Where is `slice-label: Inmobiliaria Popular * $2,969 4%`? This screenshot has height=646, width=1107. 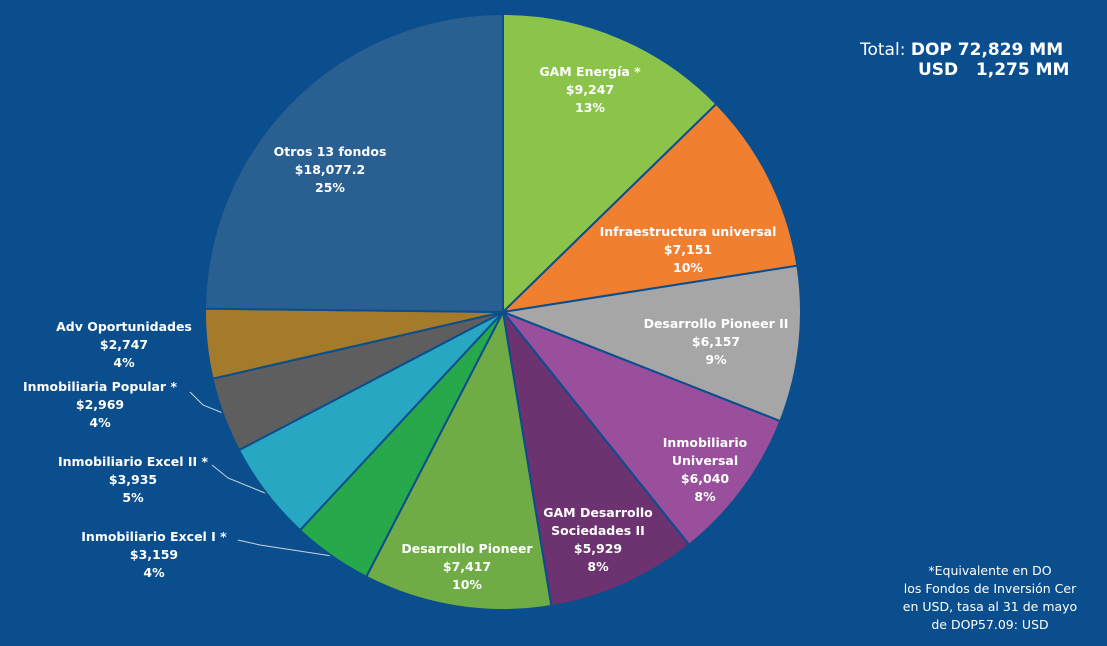 slice-label: Inmobiliaria Popular * $2,969 4% is located at coordinates (100, 405).